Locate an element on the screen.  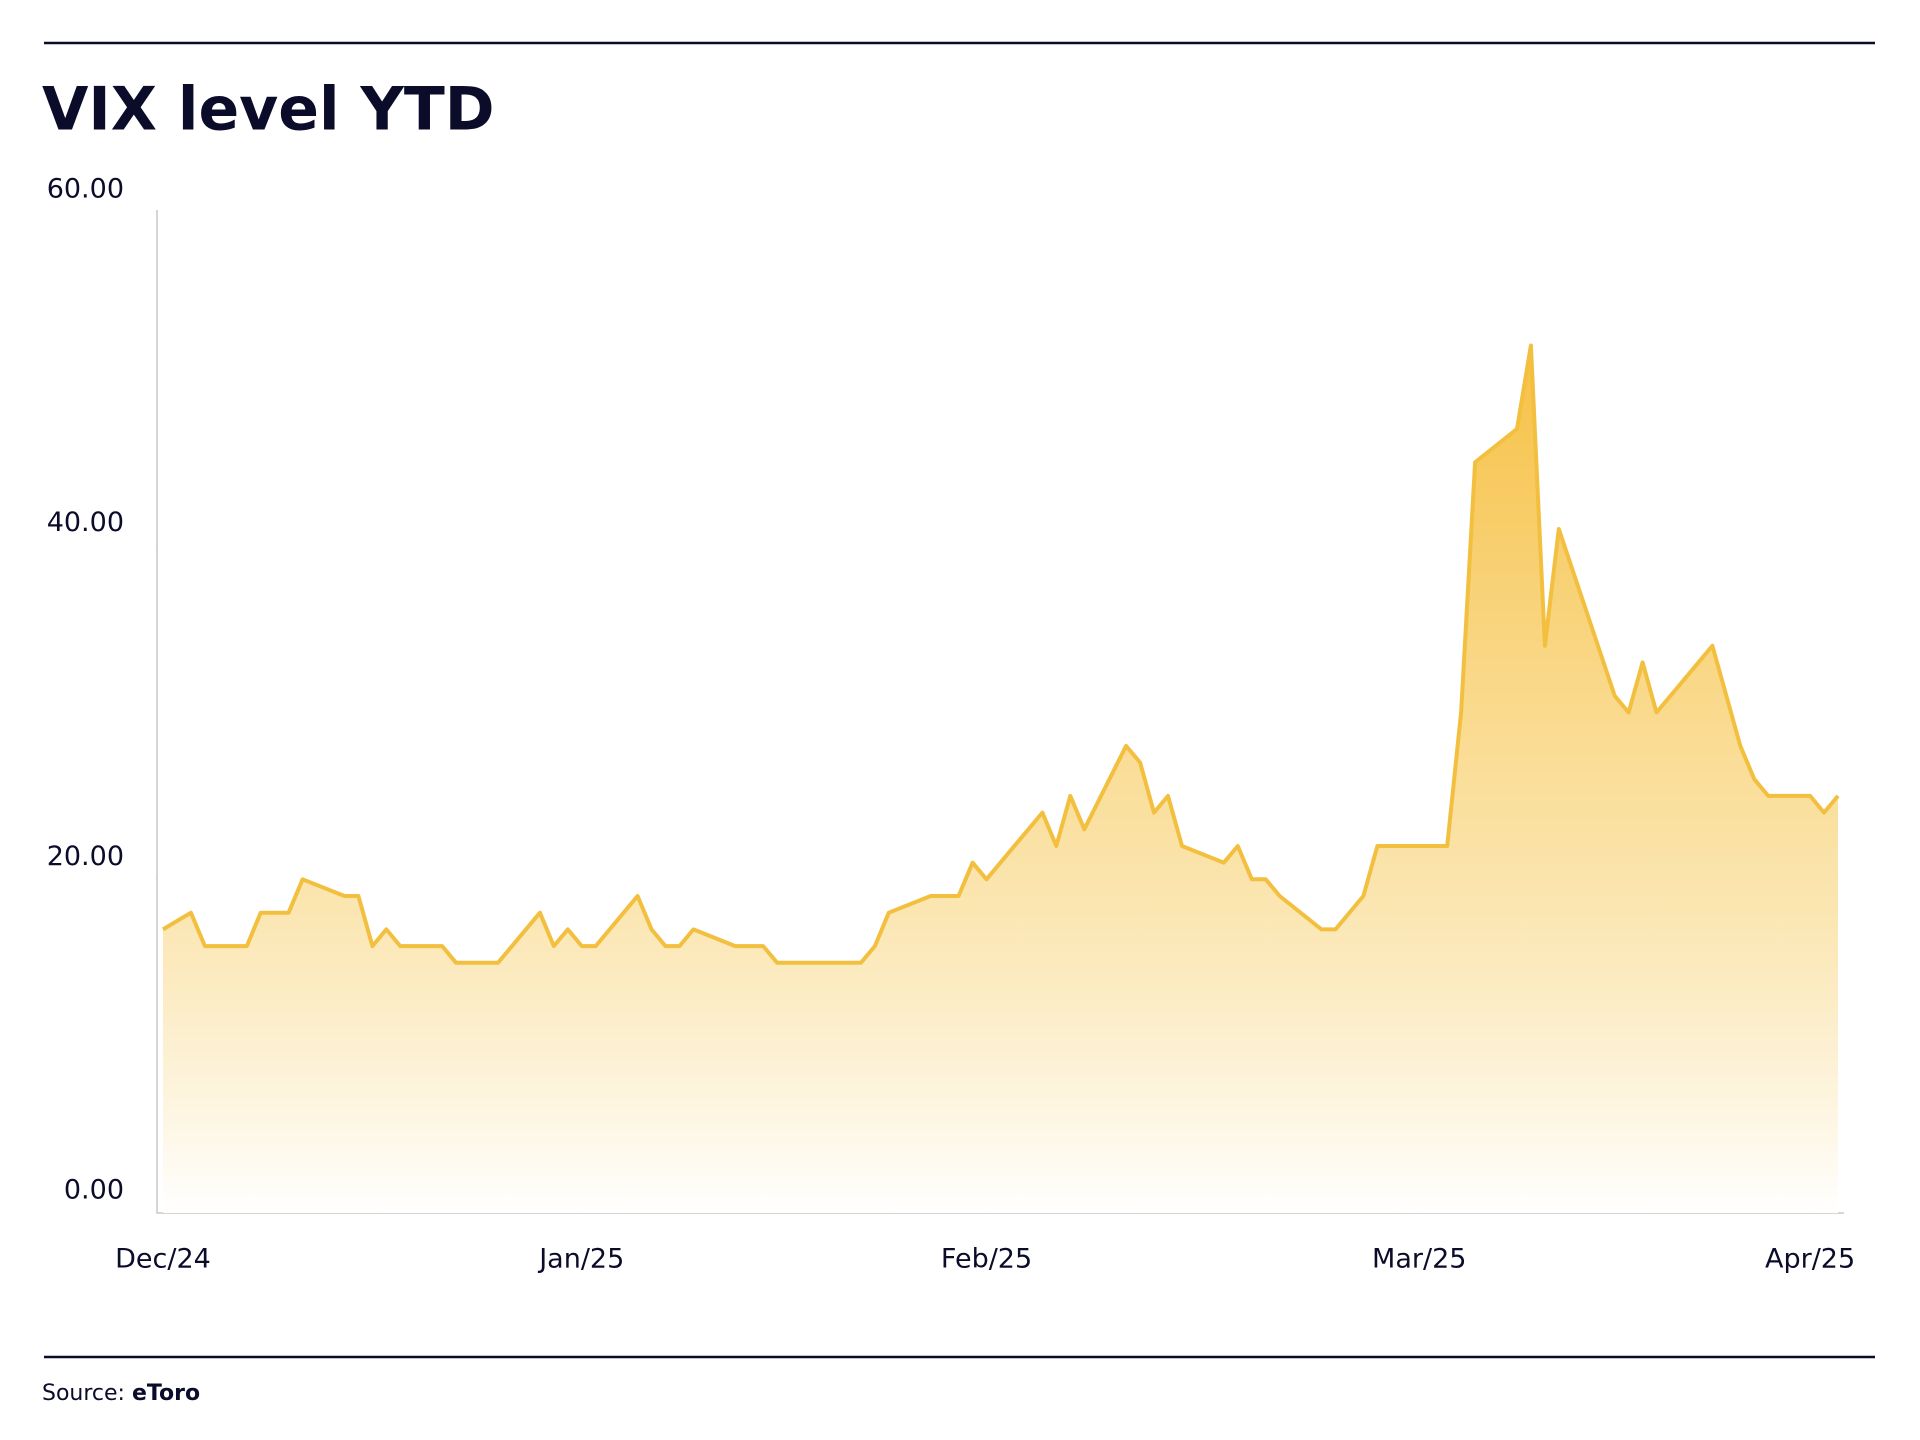
y-tick-label: 60.00 is located at coordinates (85, 189).